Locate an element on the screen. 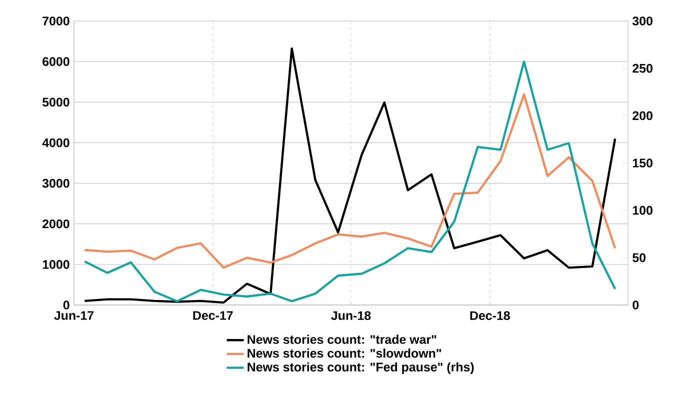 Image resolution: width=685 pixels, height=406 pixels. y-tick-label: 5000 is located at coordinates (56, 102).